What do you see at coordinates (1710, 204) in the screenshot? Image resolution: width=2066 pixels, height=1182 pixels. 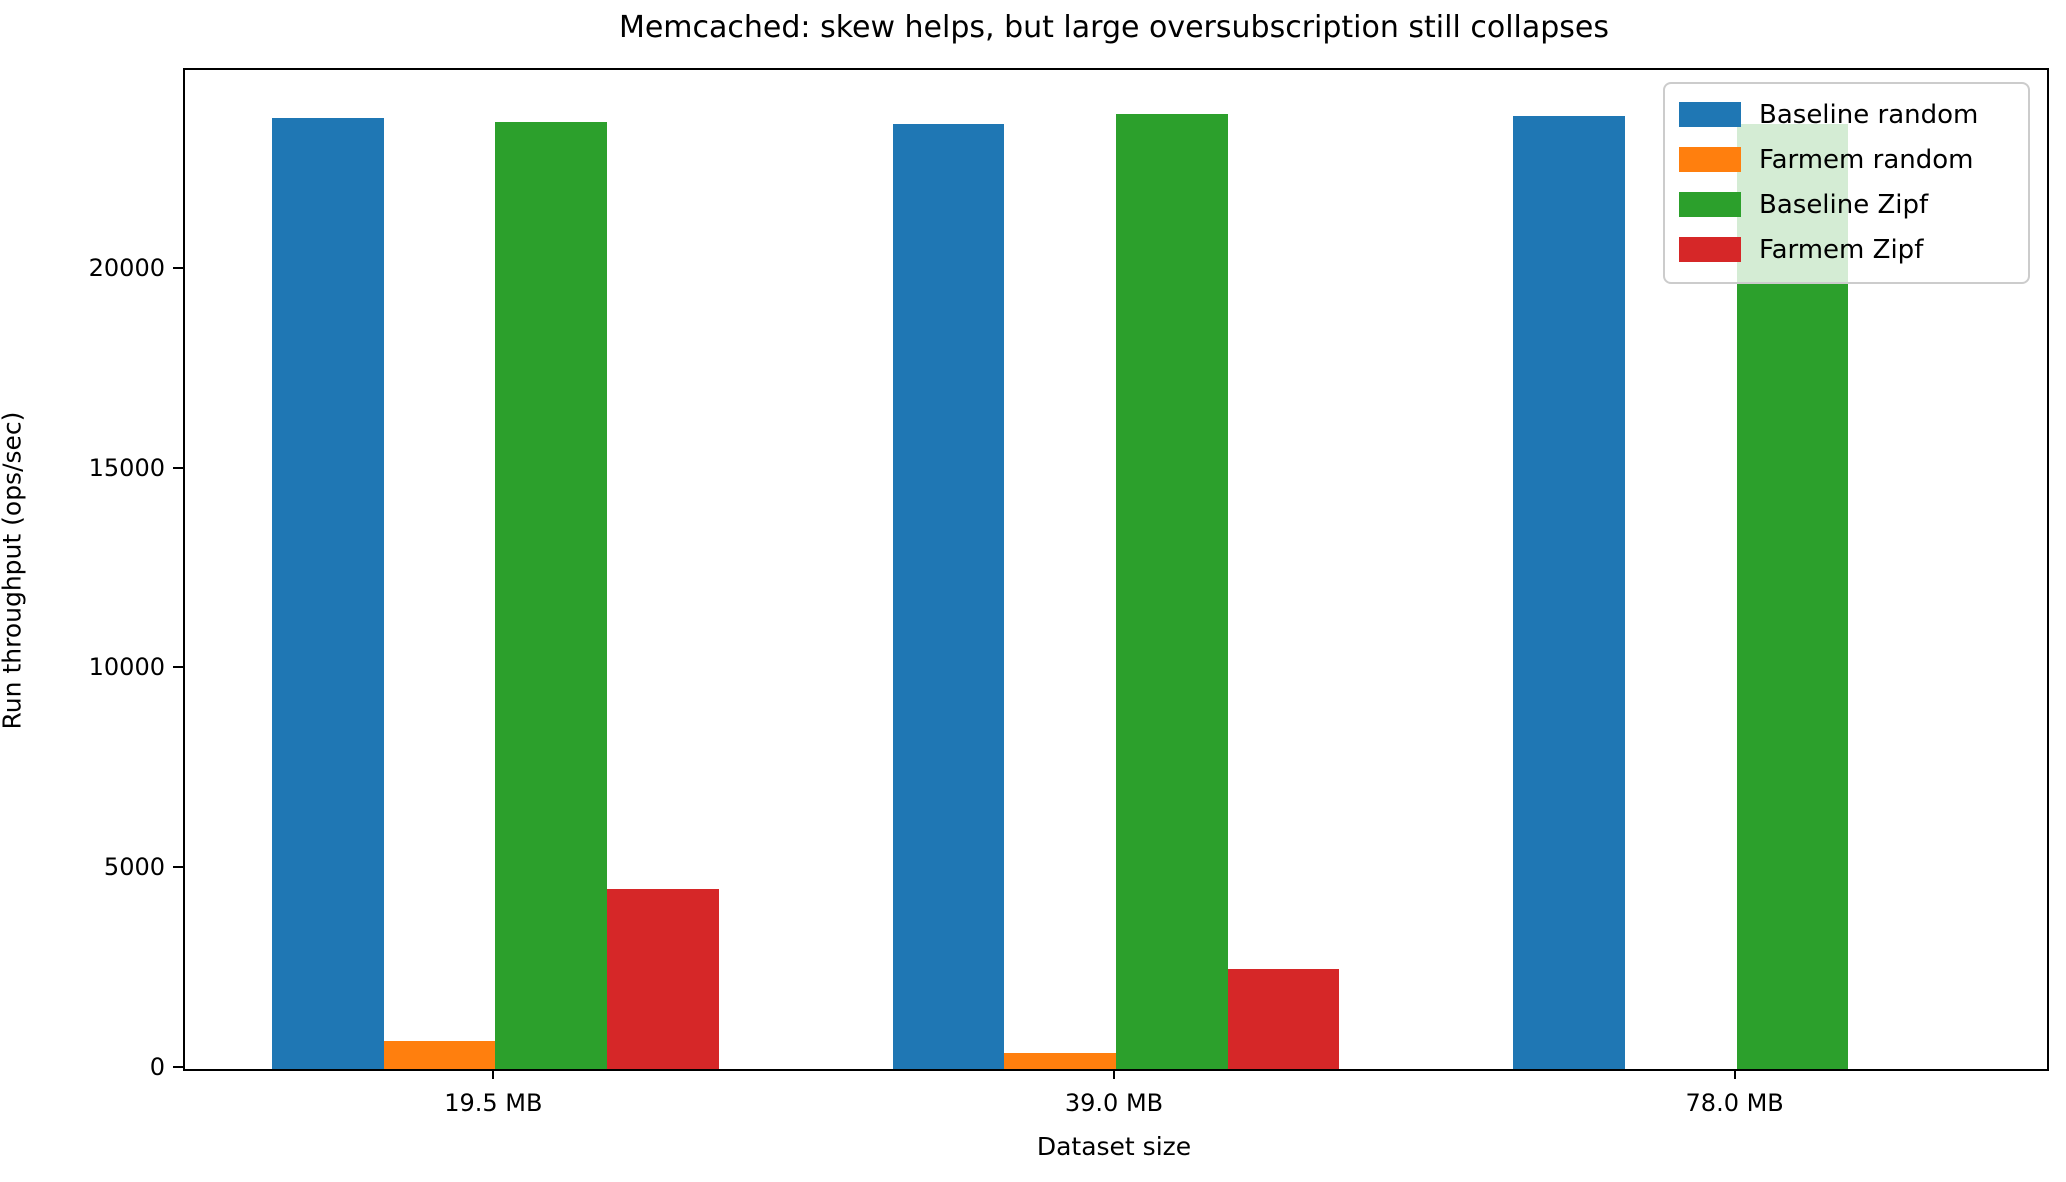 I see `legend-swatch-baseline-zipf` at bounding box center [1710, 204].